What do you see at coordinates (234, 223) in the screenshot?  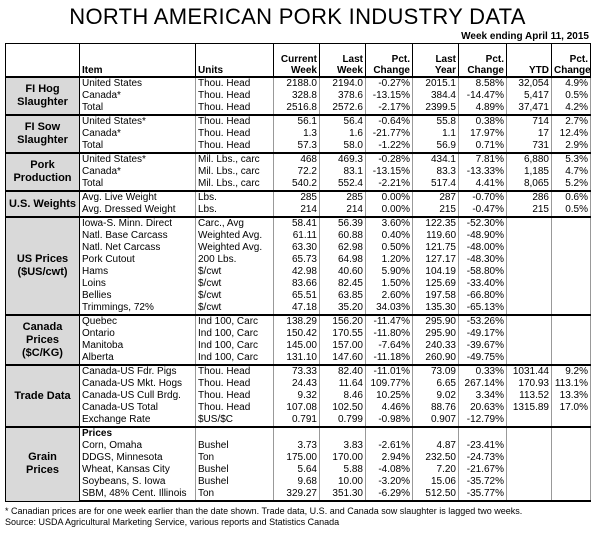 I see `units: Carc., Avg` at bounding box center [234, 223].